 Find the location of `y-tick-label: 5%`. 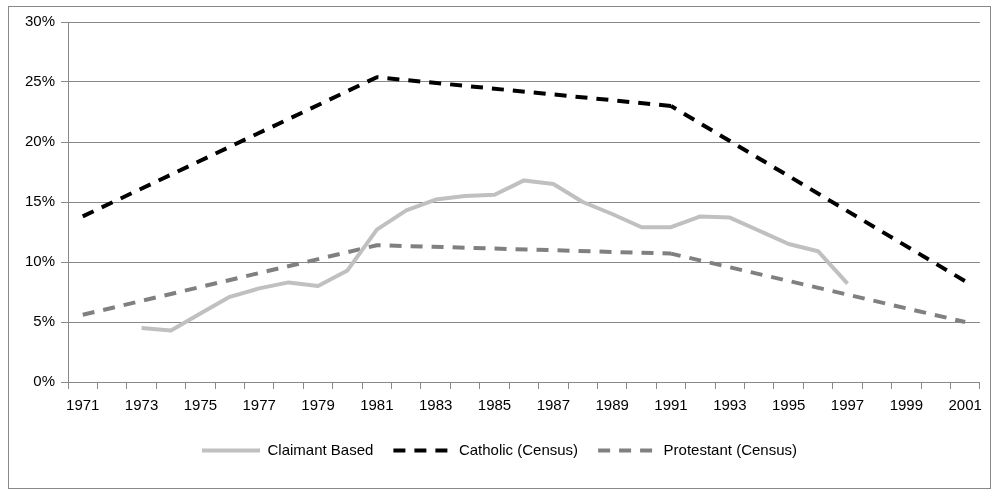

y-tick-label: 5% is located at coordinates (44, 321).